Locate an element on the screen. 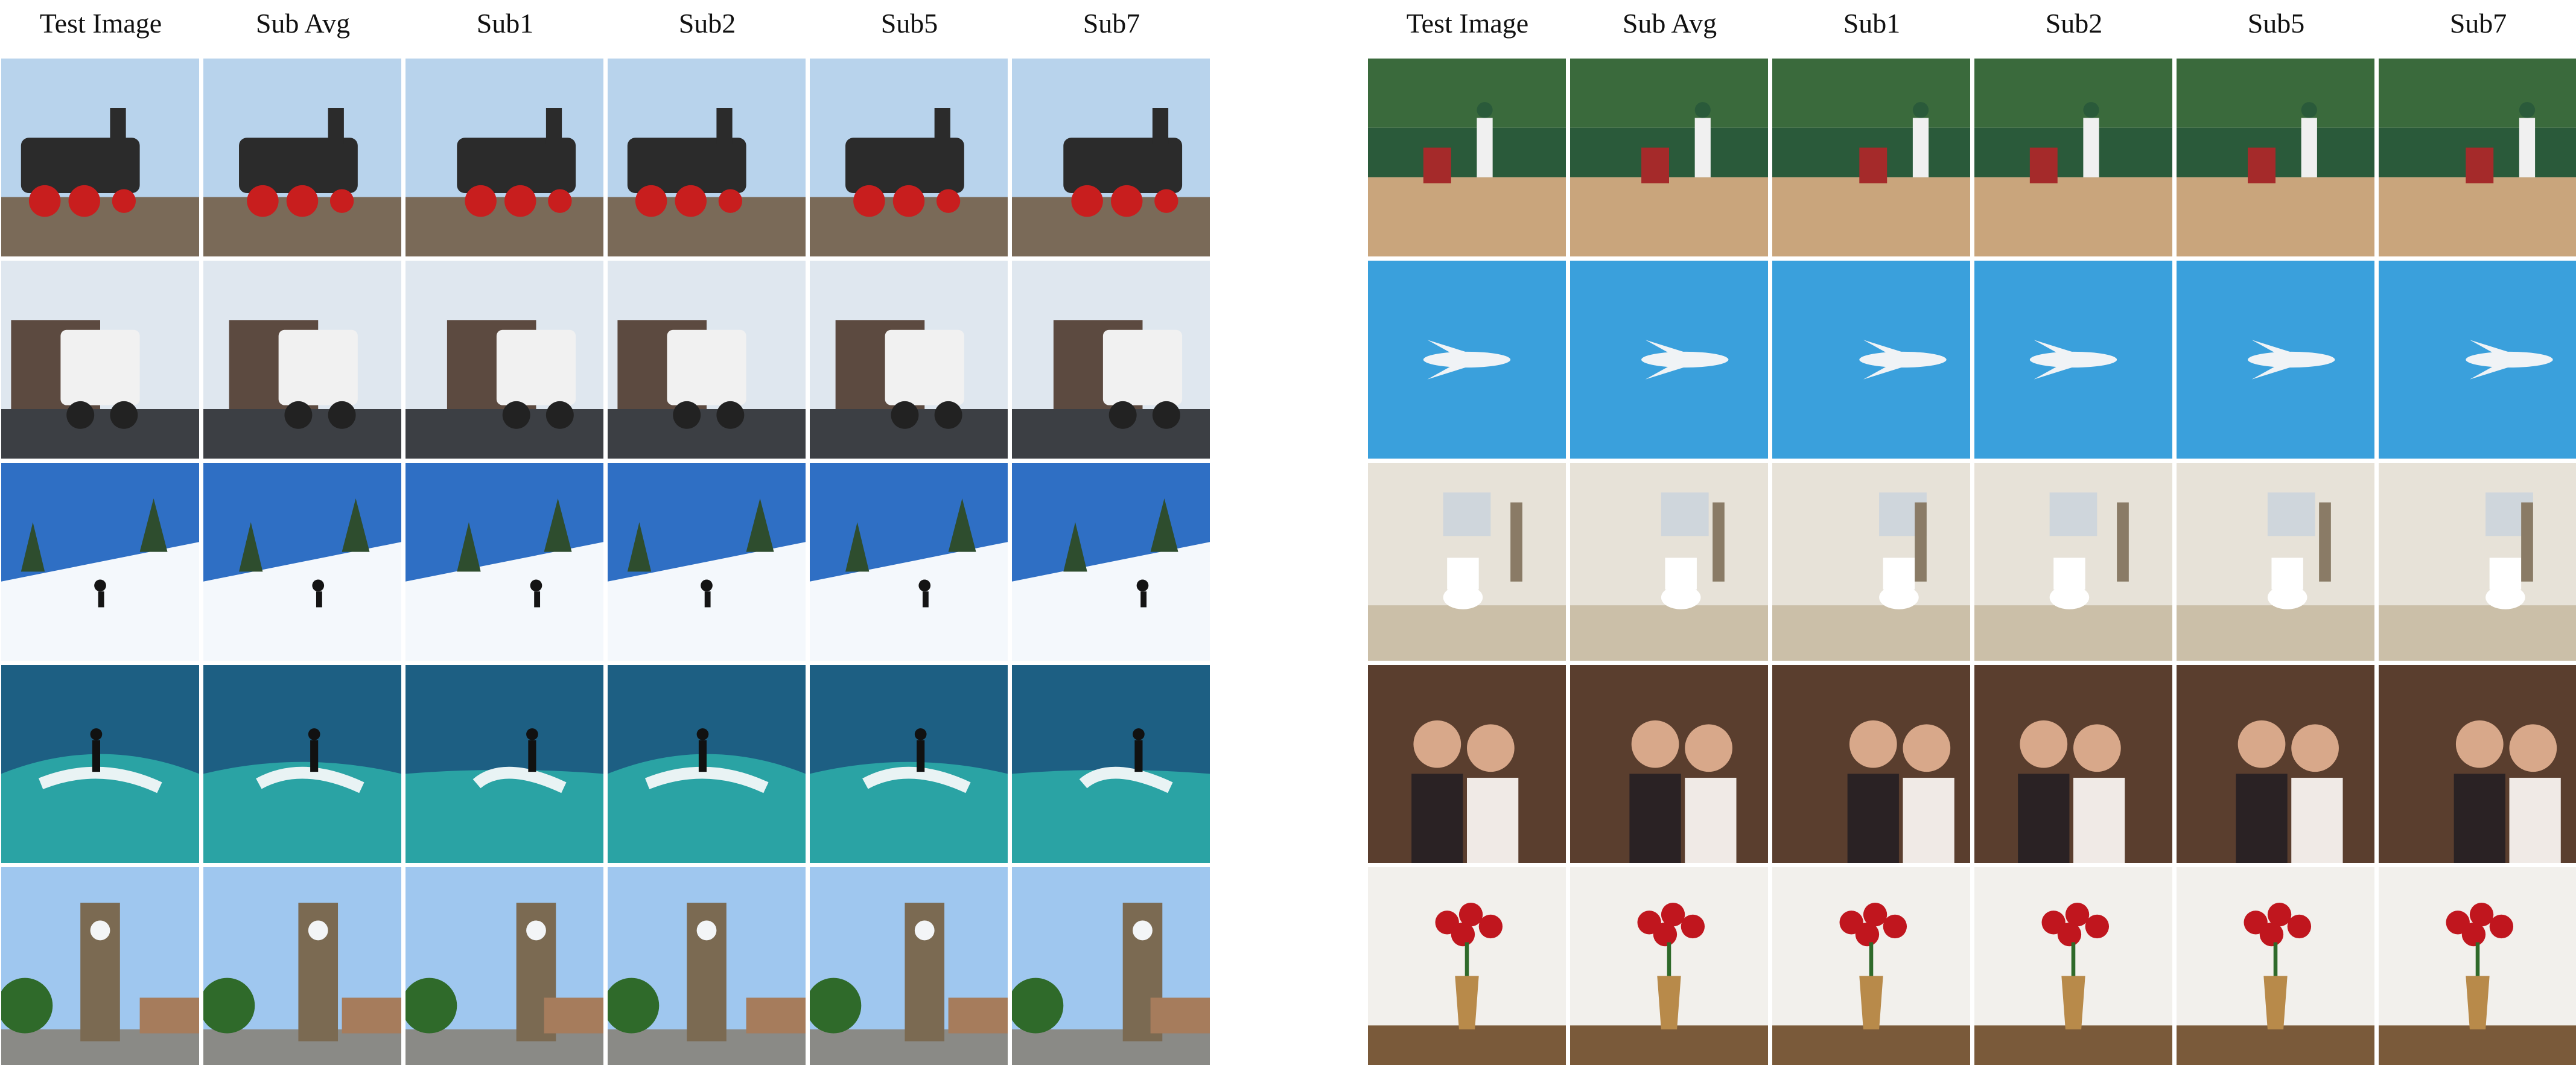  column-header: Test Image is located at coordinates (1468, 23).